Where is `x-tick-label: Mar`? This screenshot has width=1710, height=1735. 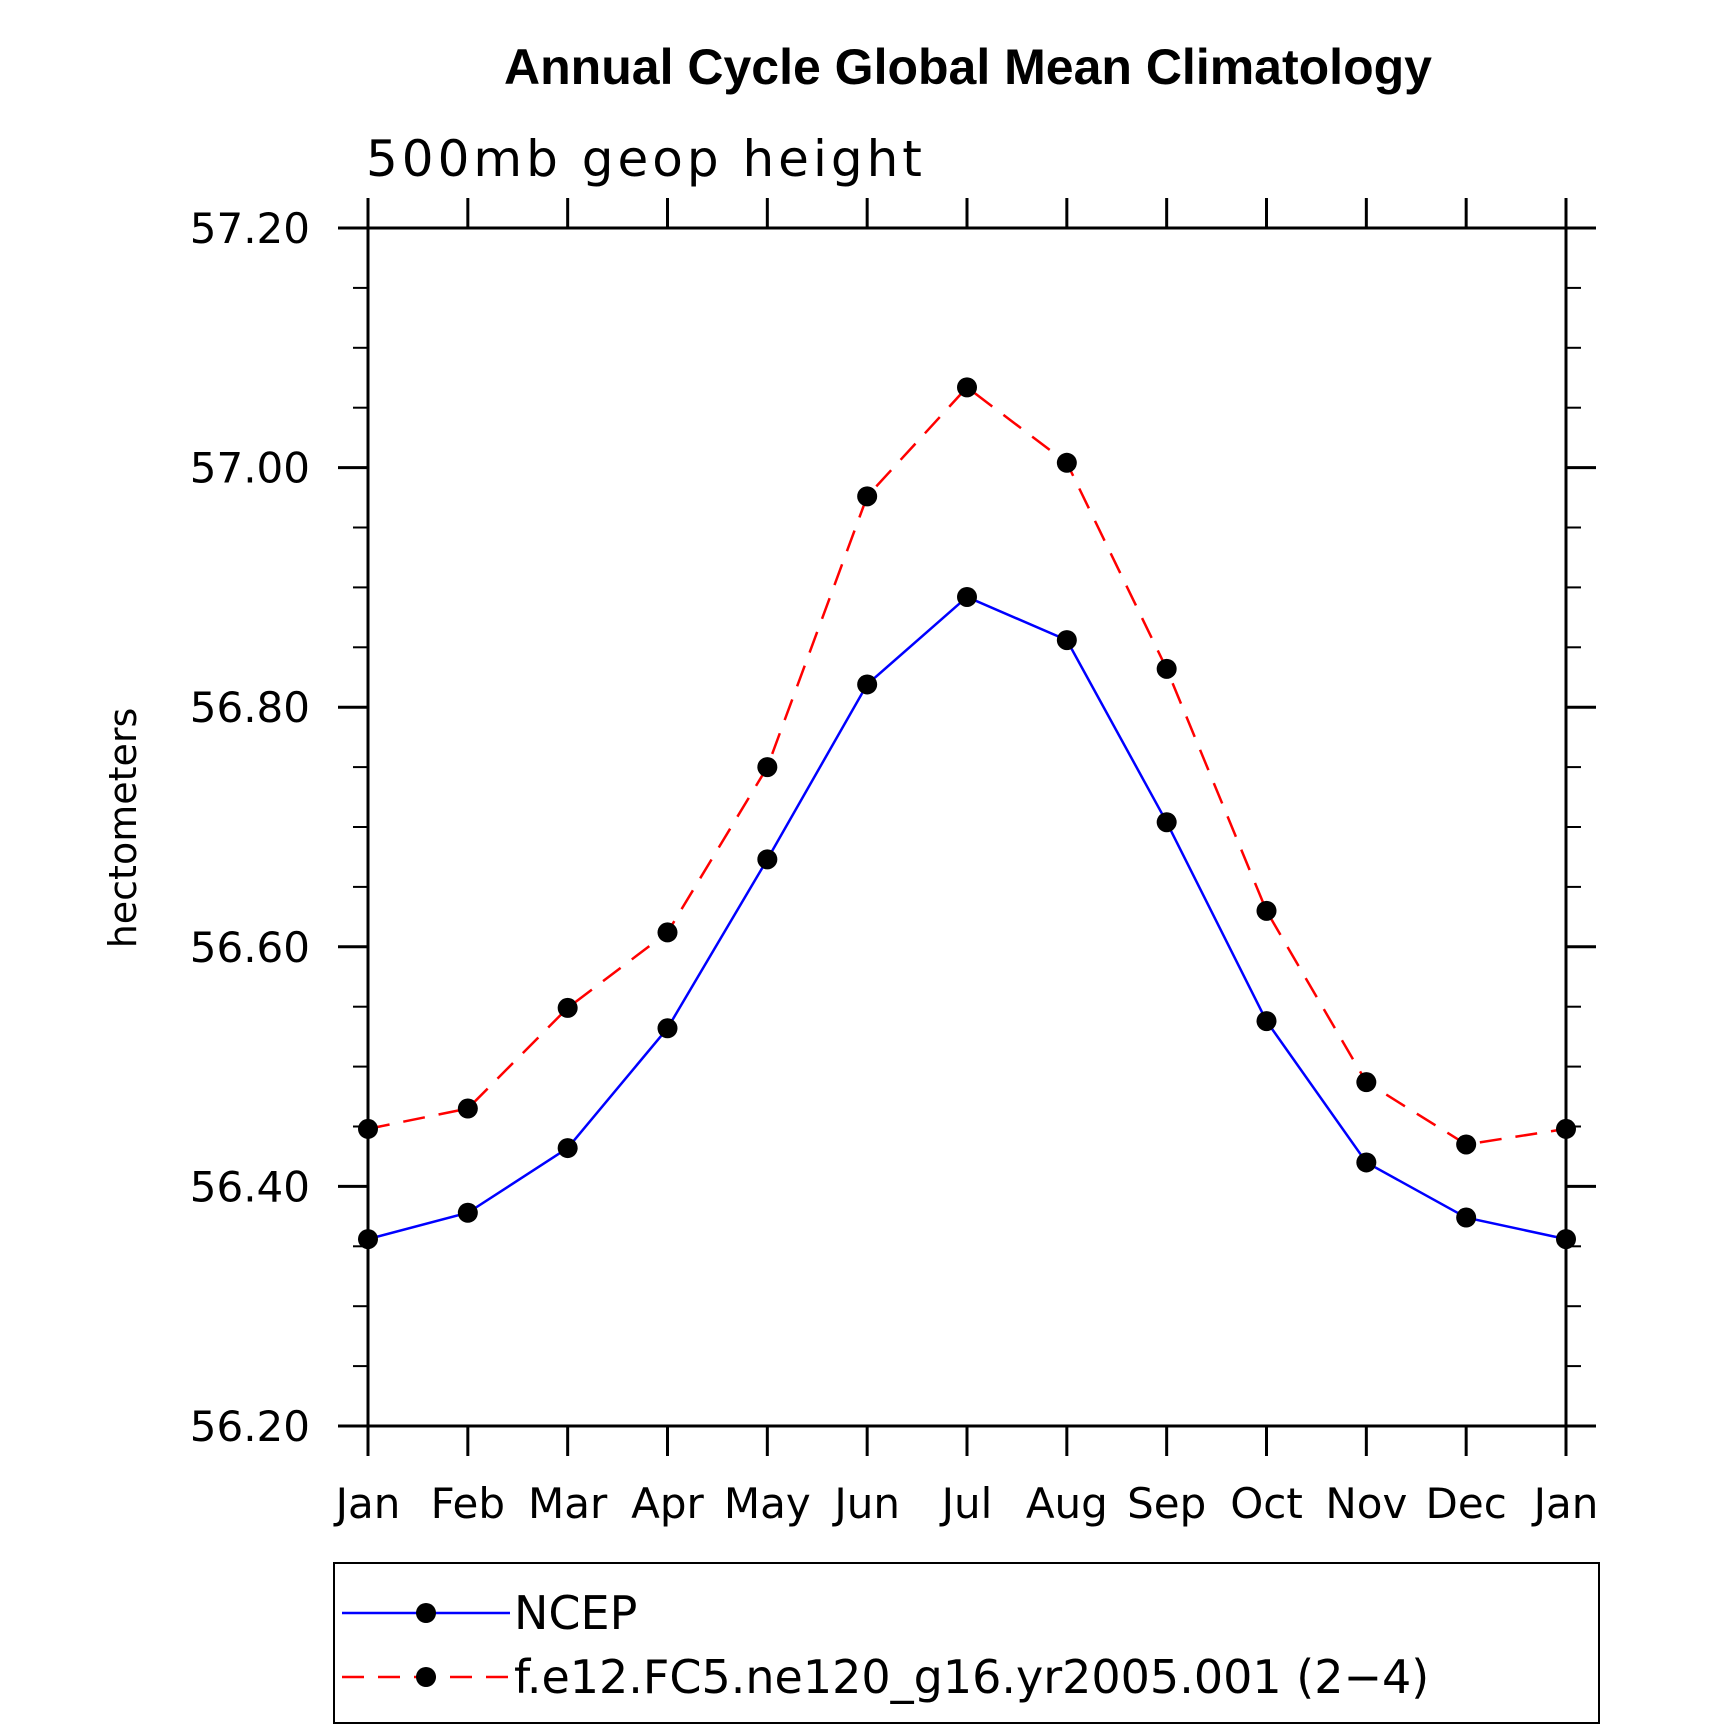
x-tick-label: Mar is located at coordinates (568, 1503).